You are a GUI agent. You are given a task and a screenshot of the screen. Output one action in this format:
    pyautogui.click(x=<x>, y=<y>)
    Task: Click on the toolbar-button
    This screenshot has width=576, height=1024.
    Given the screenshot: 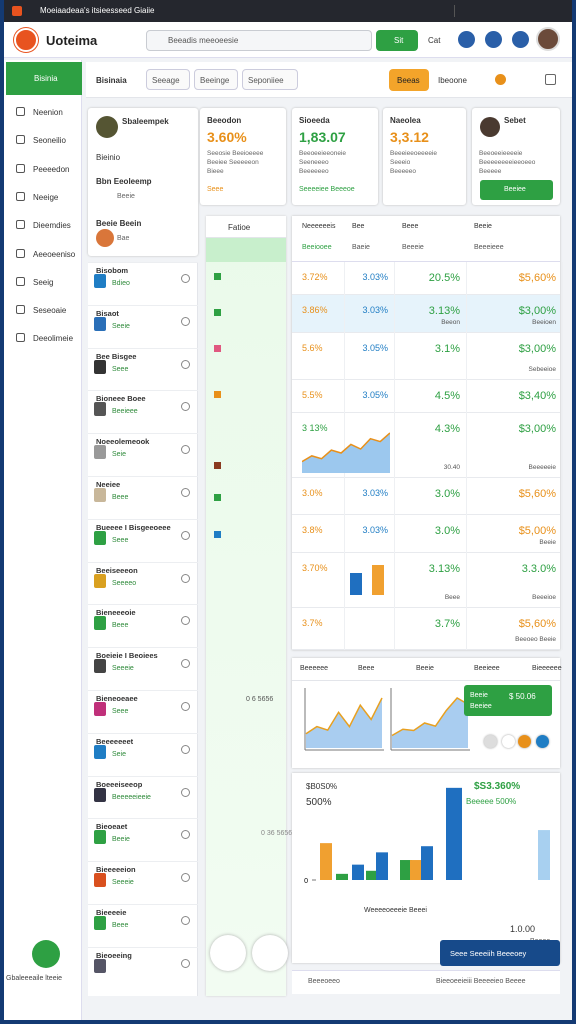 What is the action you would take?
    pyautogui.click(x=409, y=80)
    